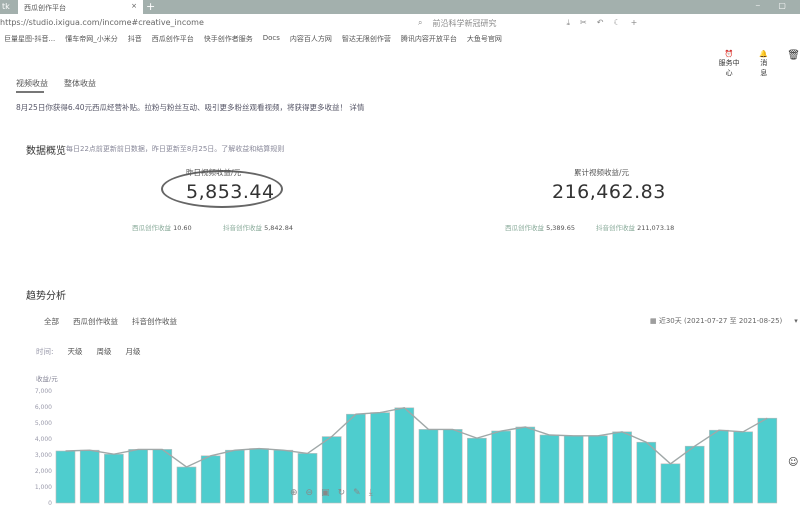 Image resolution: width=800 pixels, height=526 pixels. What do you see at coordinates (46, 296) in the screenshot?
I see `trend-title: 趋势分析` at bounding box center [46, 296].